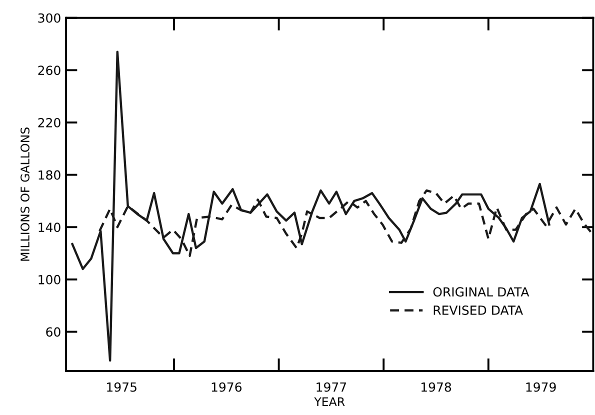 This screenshot has height=415, width=595. What do you see at coordinates (227, 387) in the screenshot?
I see `x-tick-label: 1976` at bounding box center [227, 387].